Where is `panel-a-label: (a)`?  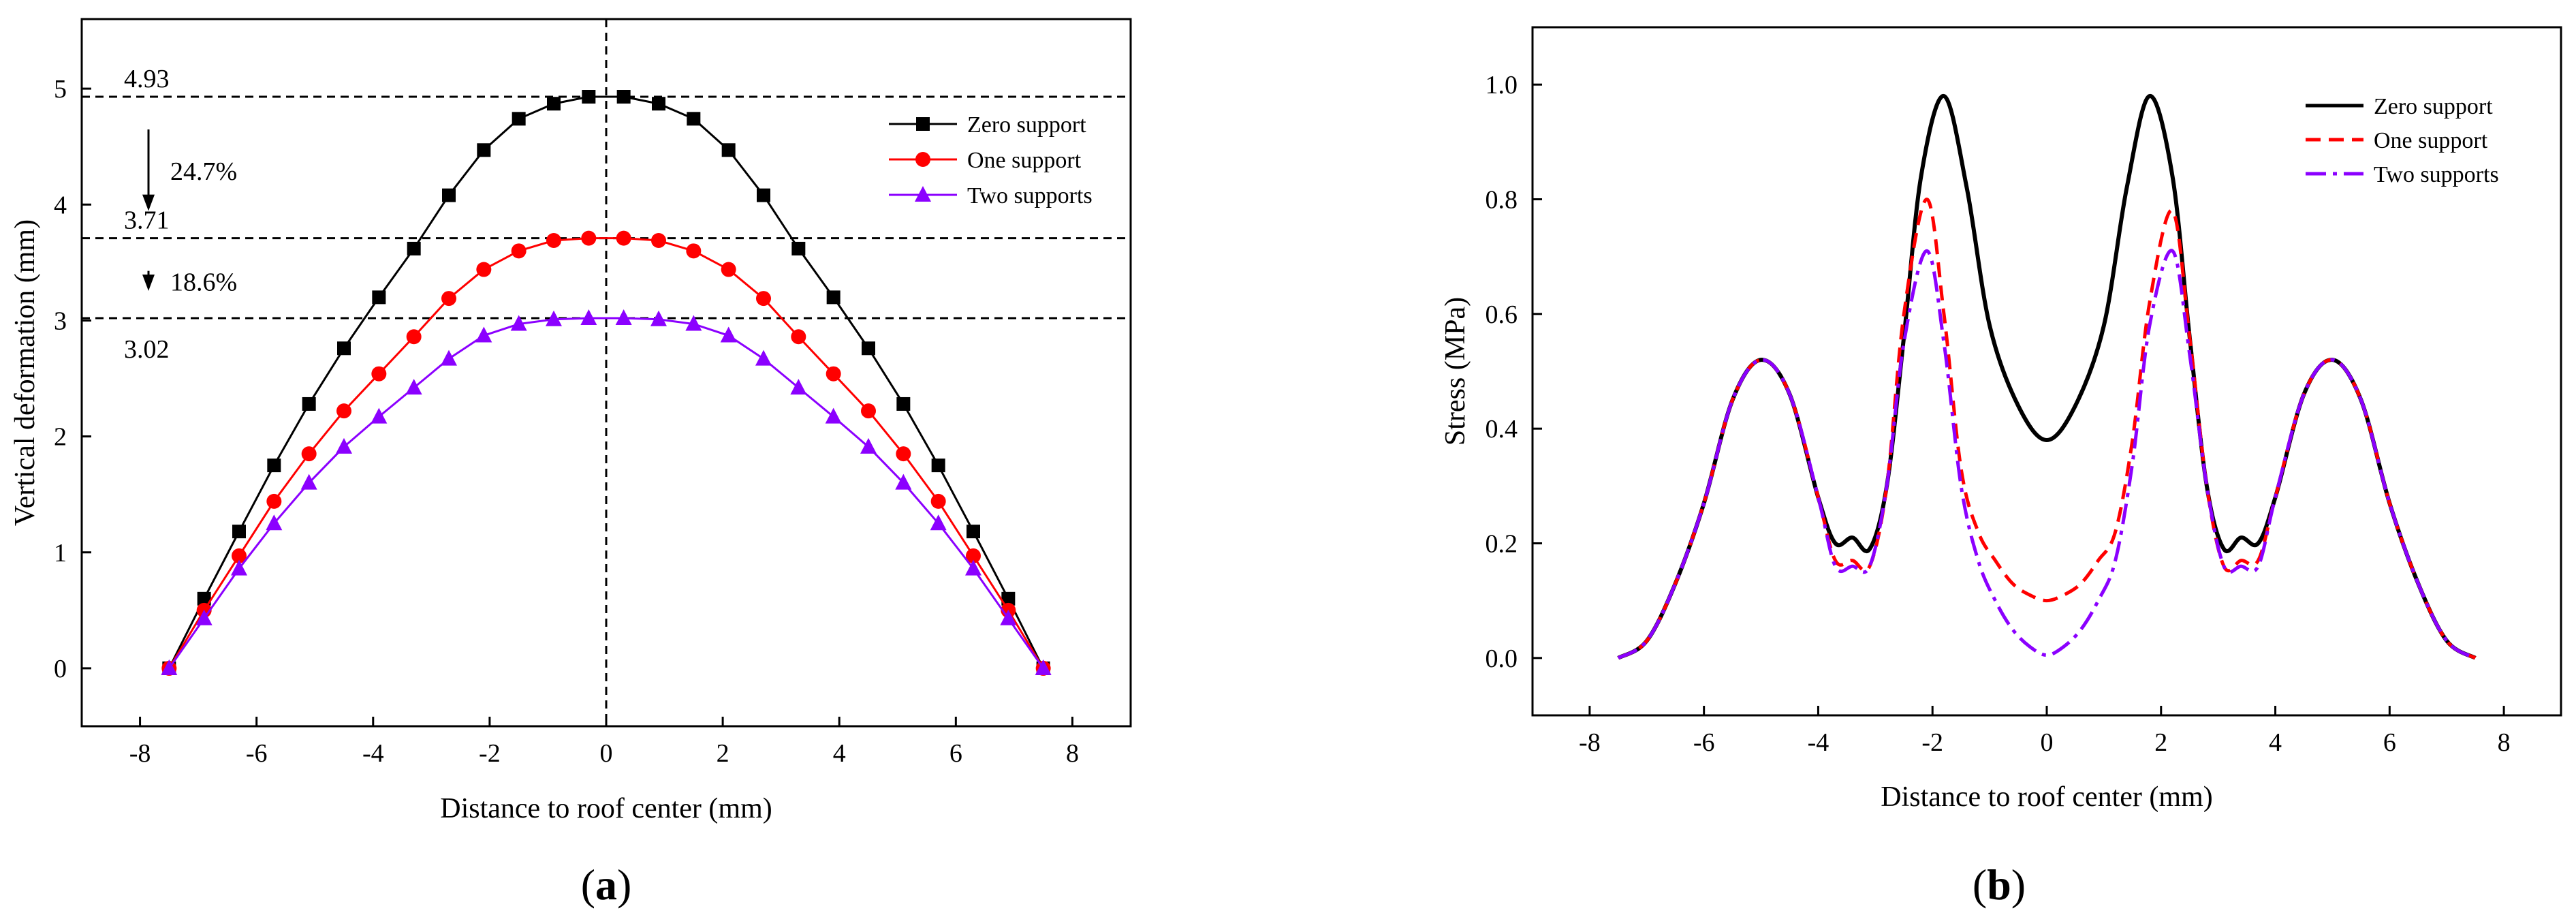
panel-a-label: (a) is located at coordinates (606, 884).